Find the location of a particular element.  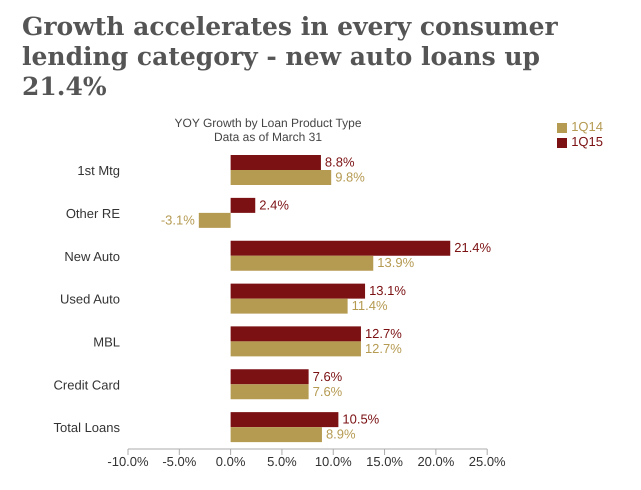

x-tick-label: 15.0% is located at coordinates (385, 462).